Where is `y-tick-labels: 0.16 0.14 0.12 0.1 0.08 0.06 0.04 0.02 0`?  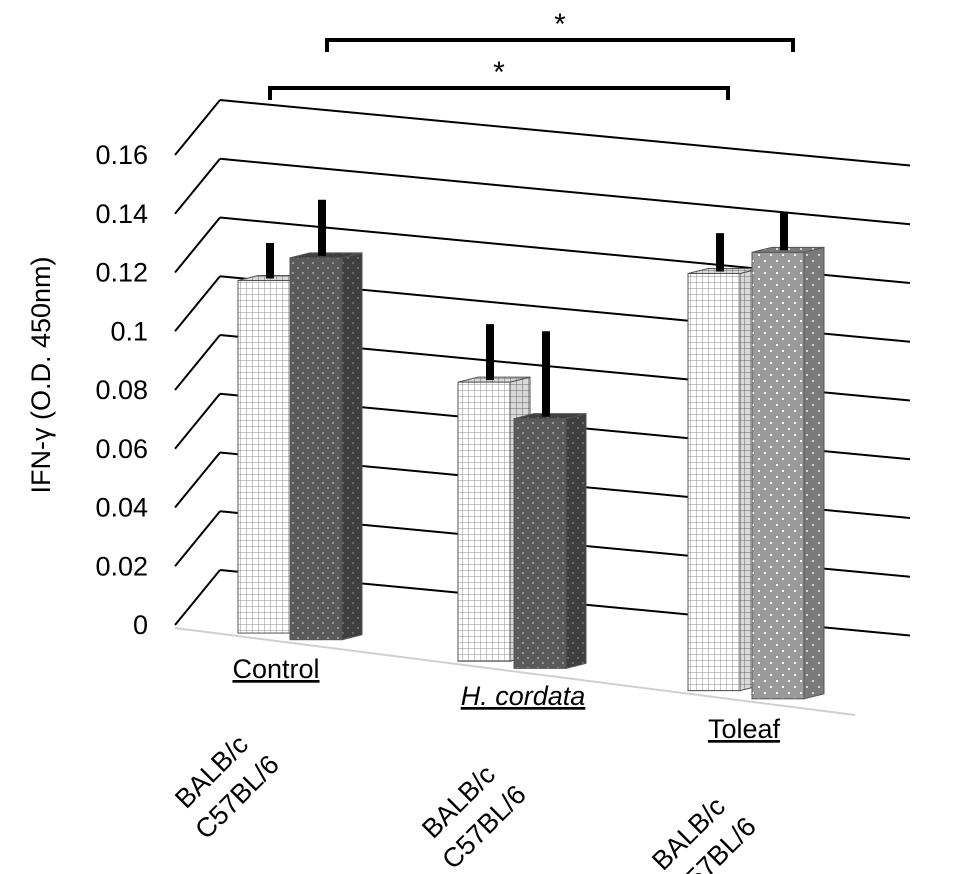
y-tick-labels: 0.16 0.14 0.12 0.1 0.08 0.06 0.04 0.02 0 is located at coordinates (121, 390).